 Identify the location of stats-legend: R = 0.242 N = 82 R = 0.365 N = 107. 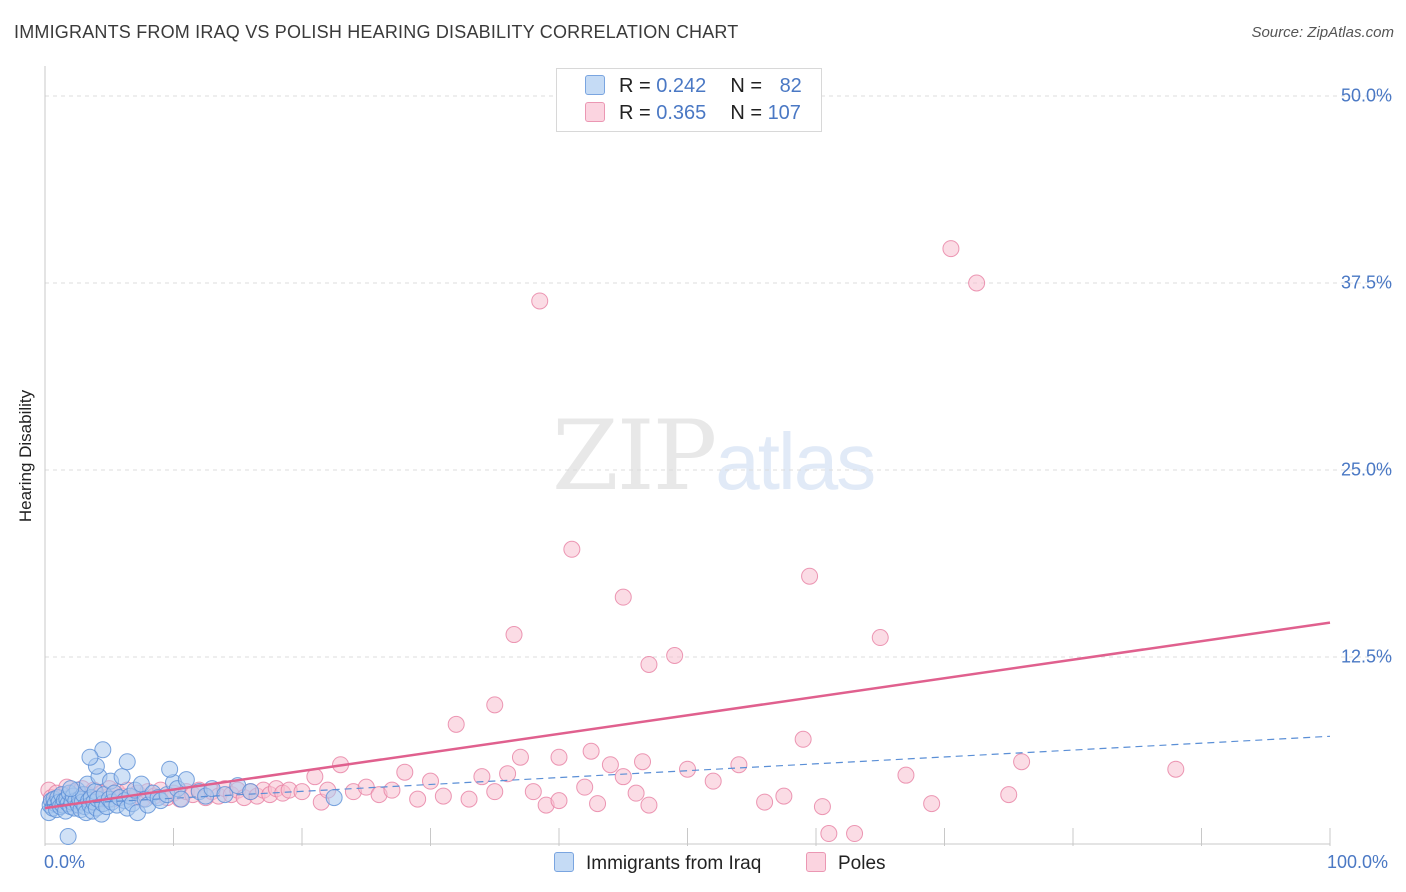
(689, 100).